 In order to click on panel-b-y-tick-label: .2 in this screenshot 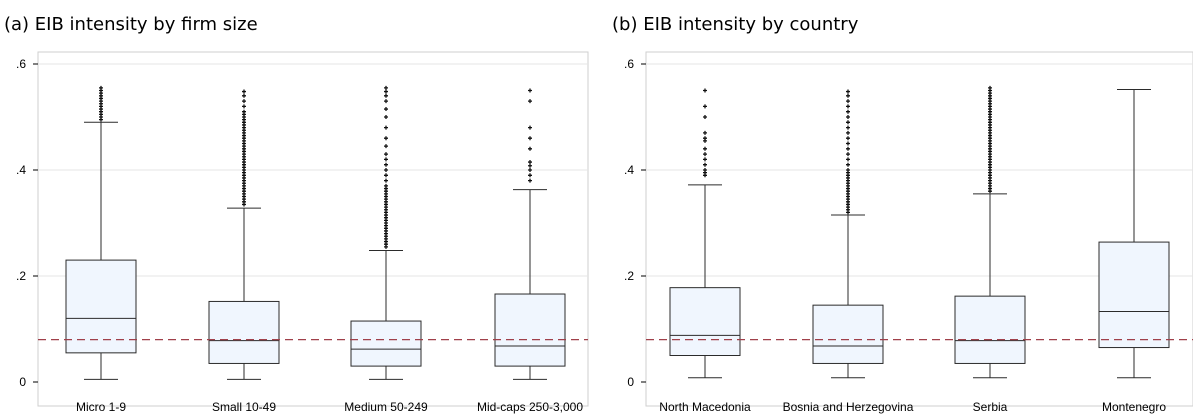, I will do `click(629, 276)`.